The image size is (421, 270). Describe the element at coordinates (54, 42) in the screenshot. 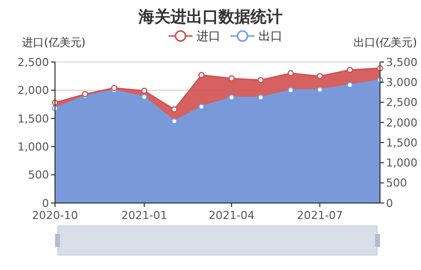

I see `y-axis-title: 进口(亿美元)` at that location.